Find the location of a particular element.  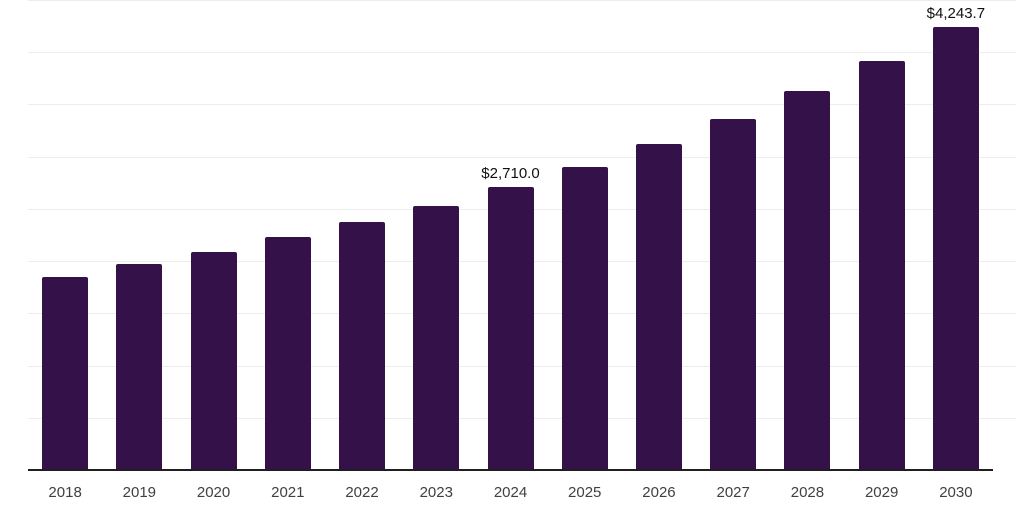

bar-2027 is located at coordinates (733, 294).